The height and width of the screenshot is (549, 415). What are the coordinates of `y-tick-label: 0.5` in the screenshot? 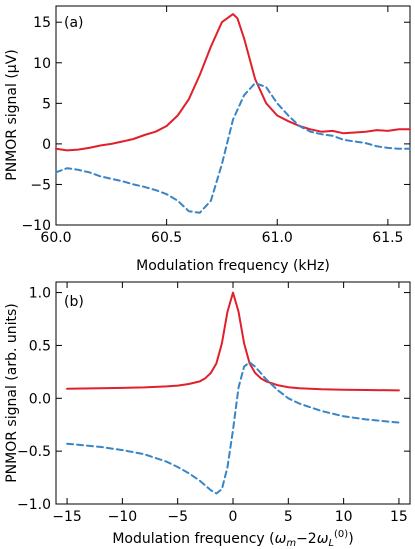 It's located at (40, 346).